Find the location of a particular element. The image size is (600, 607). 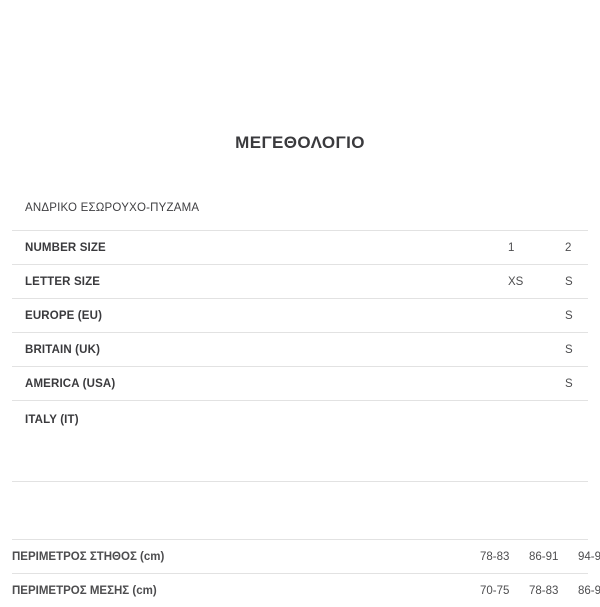

row-label: ΠΕΡΙΜΕΤΡΟΣ ΜΕΣΗΣ (cm) is located at coordinates (156, 590).